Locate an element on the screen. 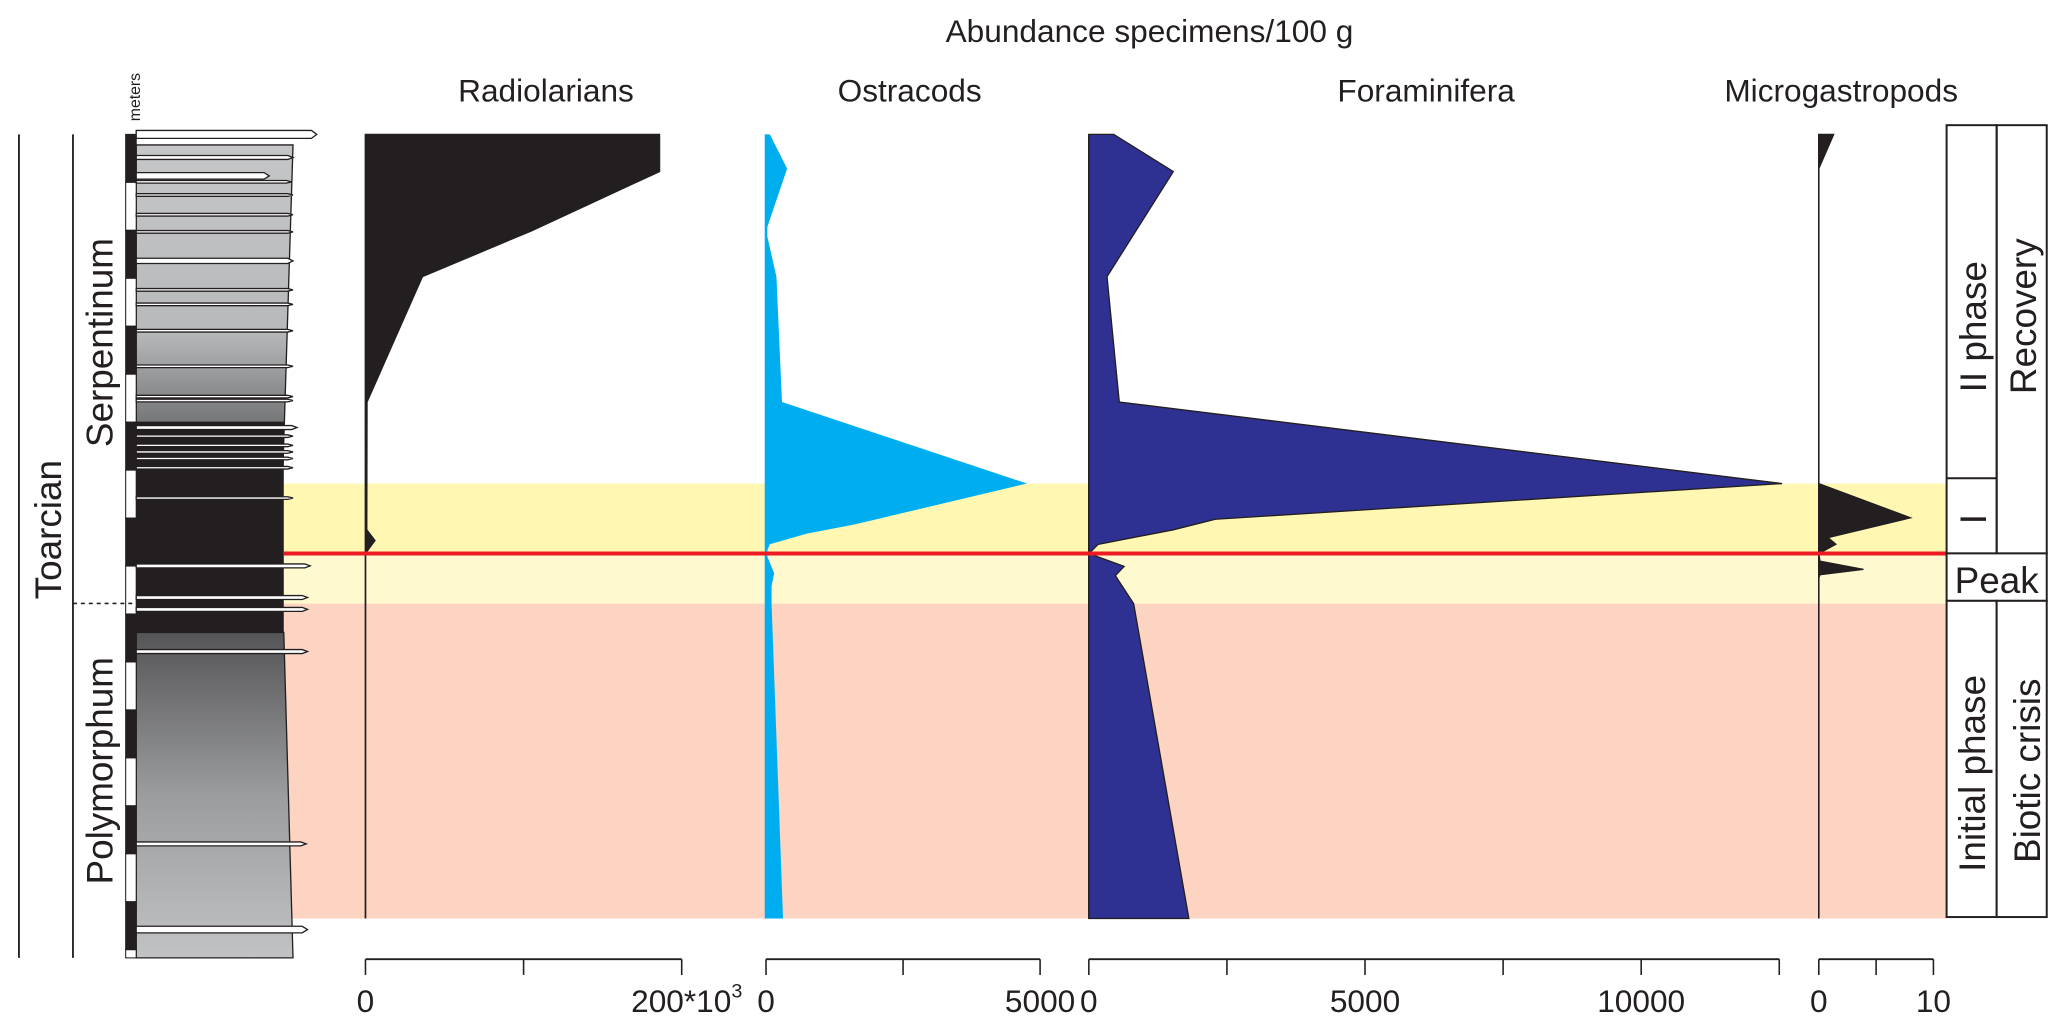 The height and width of the screenshot is (1033, 2067). axis-radiolarians: 0 200*103 is located at coordinates (549, 988).